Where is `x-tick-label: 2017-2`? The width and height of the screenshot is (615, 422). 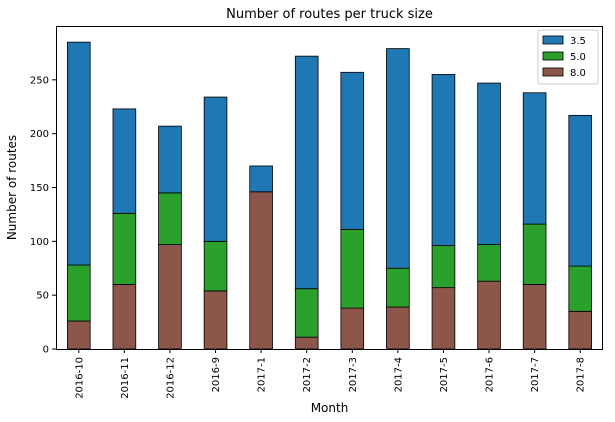
x-tick-label: 2017-2 is located at coordinates (307, 374).